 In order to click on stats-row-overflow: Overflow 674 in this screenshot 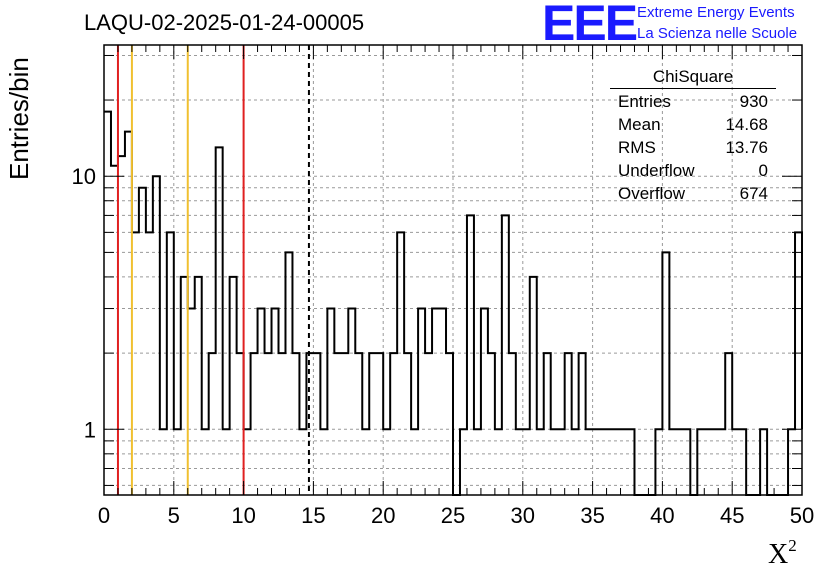, I will do `click(693, 193)`.